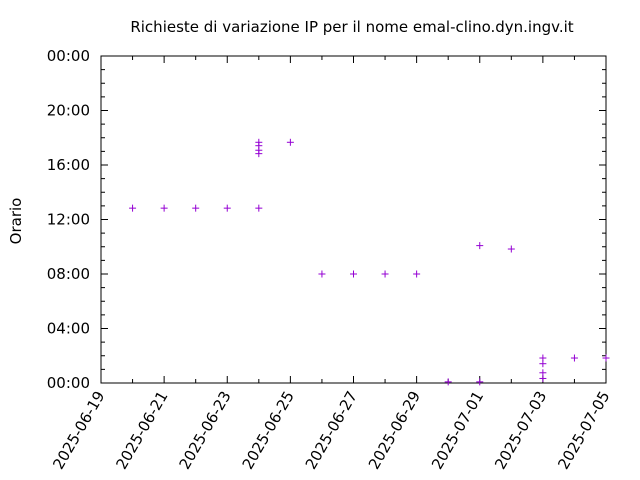  I want to click on x-tick-label: 2025-06-29, so click(394, 430).